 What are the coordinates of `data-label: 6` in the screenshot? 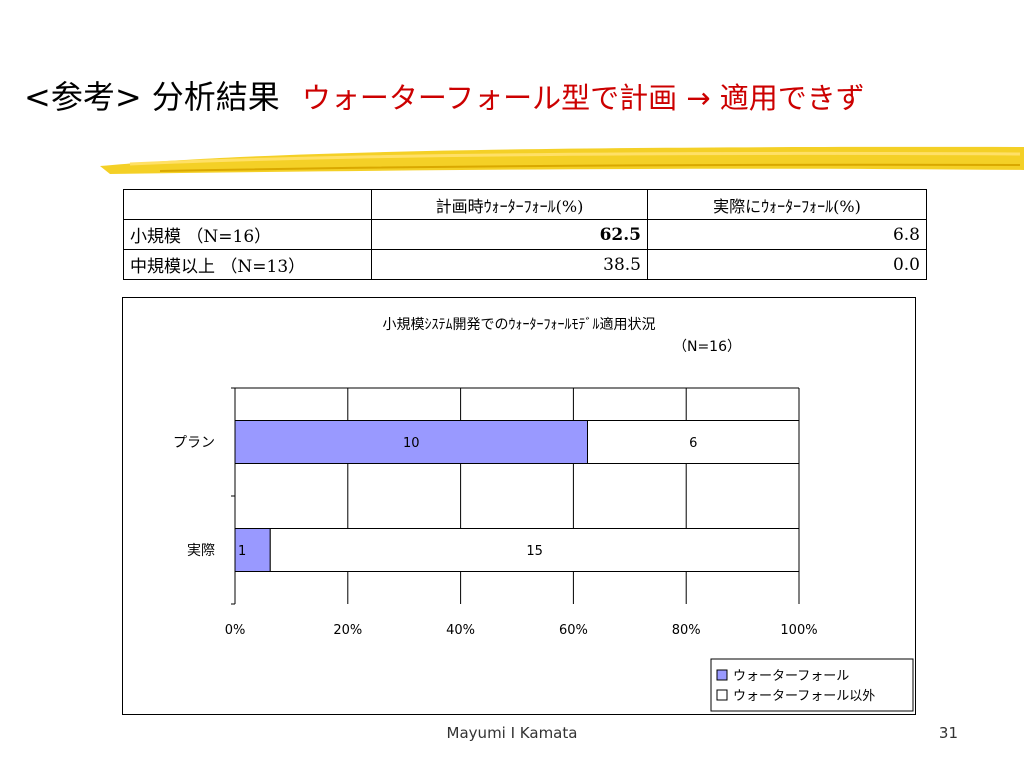 It's located at (693, 443).